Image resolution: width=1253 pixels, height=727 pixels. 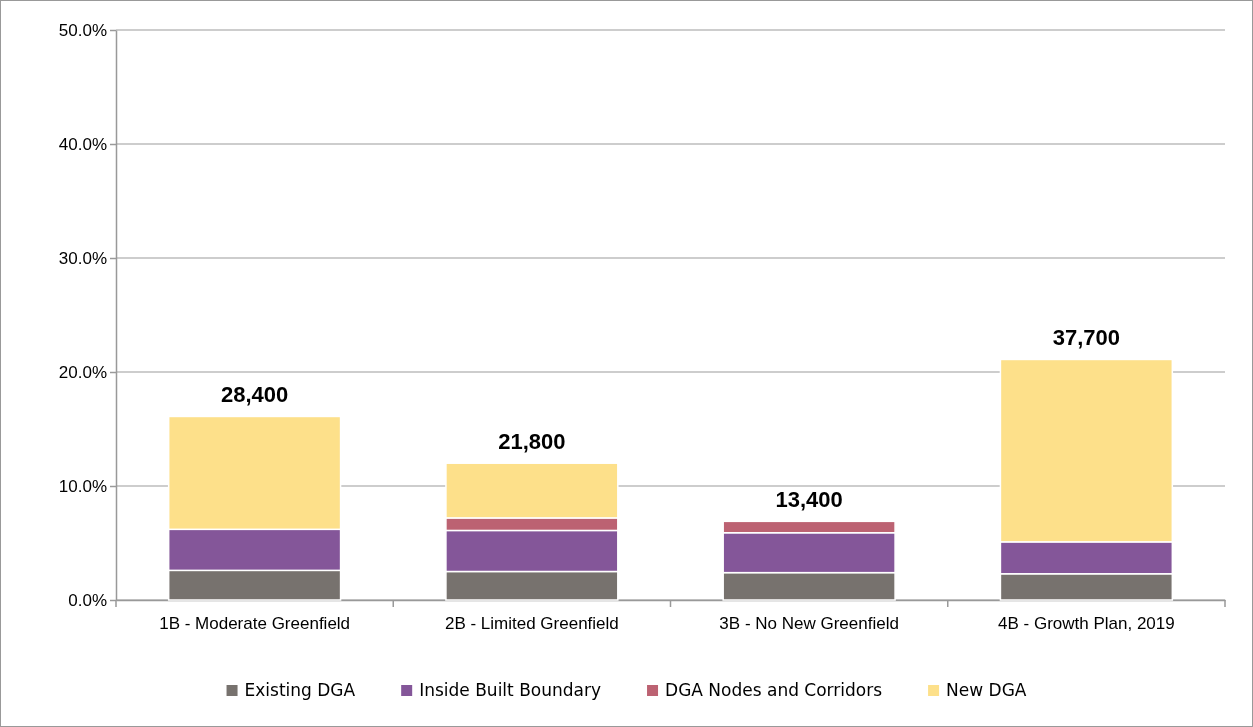 What do you see at coordinates (82, 486) in the screenshot?
I see `y-tick-label: 10.0%` at bounding box center [82, 486].